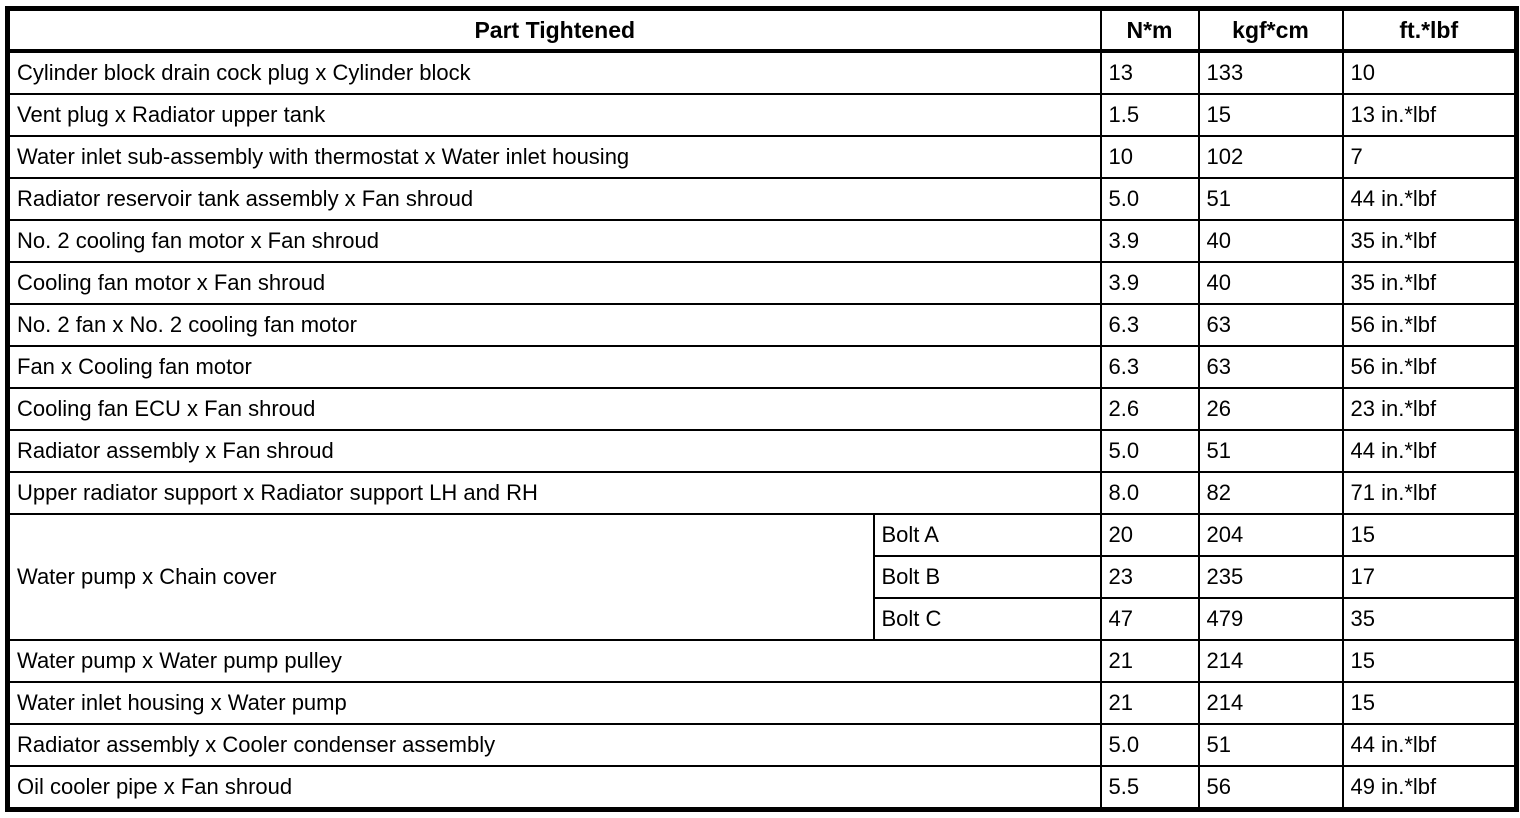  I want to click on nm-cell: 20, so click(1149, 535).